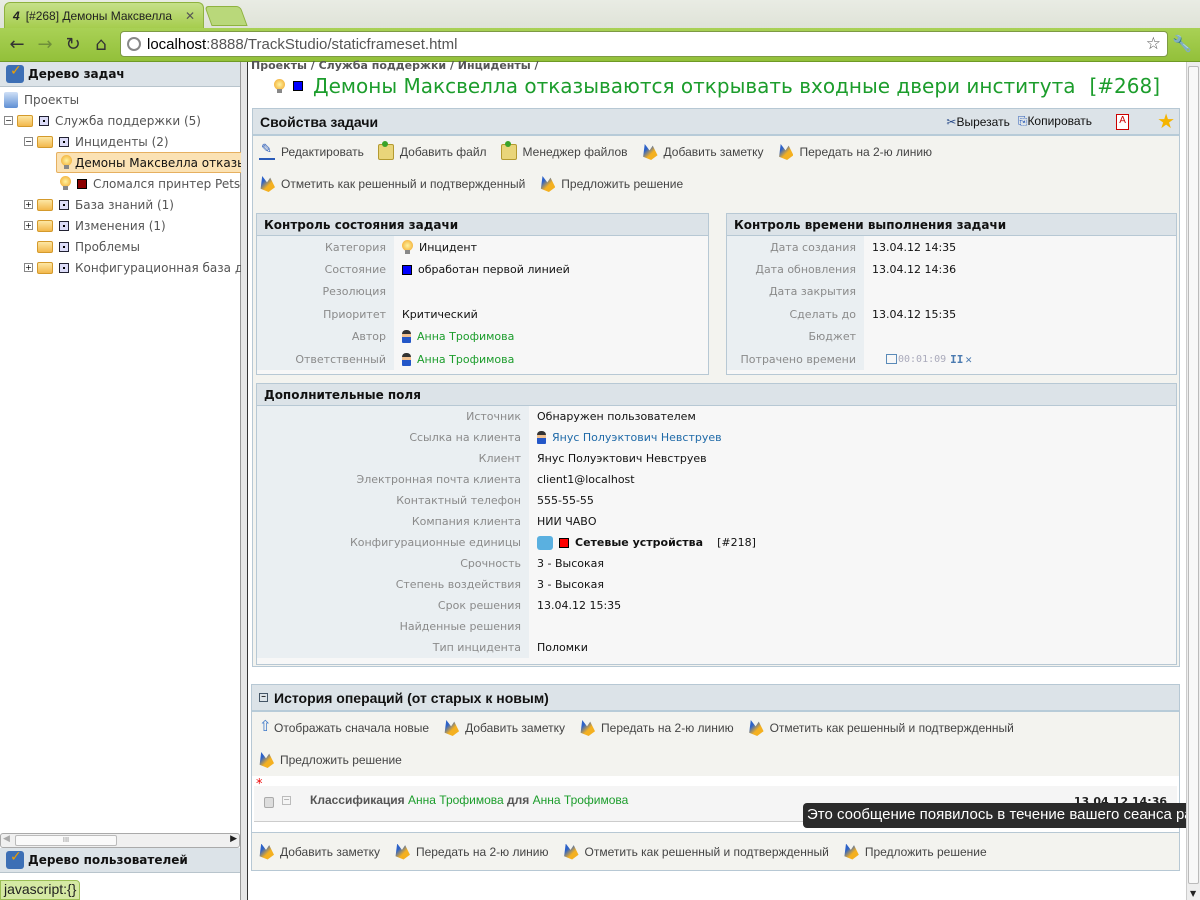 This screenshot has width=1200, height=900. What do you see at coordinates (73, 44) in the screenshot?
I see `reload-icon: ↻` at bounding box center [73, 44].